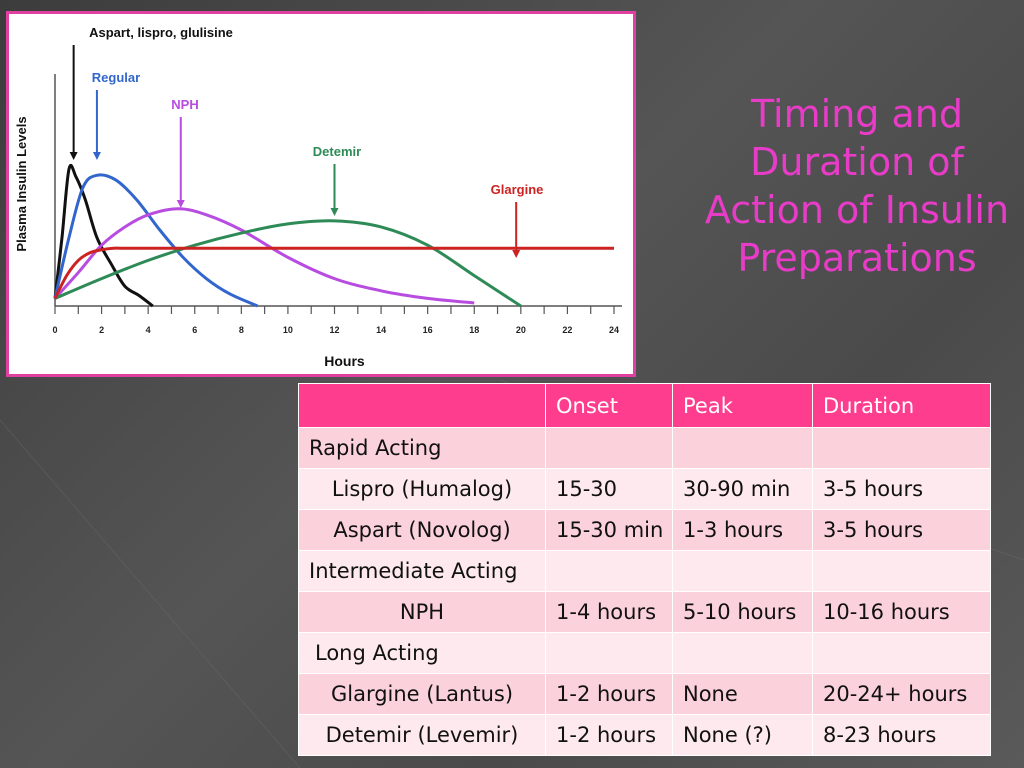 The width and height of the screenshot is (1024, 768). I want to click on series-line-glargine, so click(333, 273).